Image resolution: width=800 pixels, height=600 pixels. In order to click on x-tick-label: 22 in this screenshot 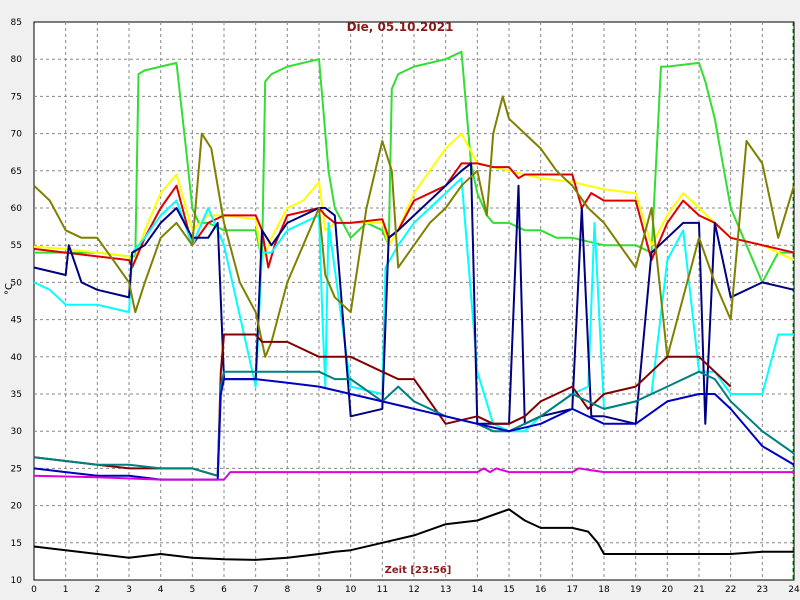, I will do `click(730, 590)`.